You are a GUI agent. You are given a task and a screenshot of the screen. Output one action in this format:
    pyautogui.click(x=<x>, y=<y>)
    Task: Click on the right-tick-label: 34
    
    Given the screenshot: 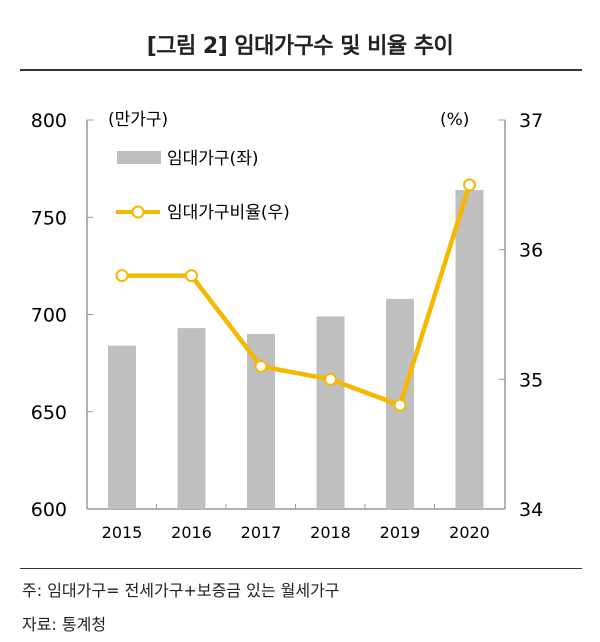 What is the action you would take?
    pyautogui.click(x=531, y=510)
    